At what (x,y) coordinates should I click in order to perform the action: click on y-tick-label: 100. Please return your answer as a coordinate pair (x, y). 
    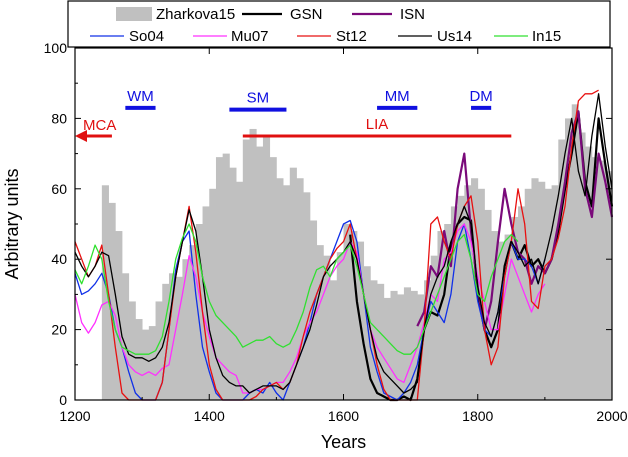
    Looking at the image, I should click on (56, 48).